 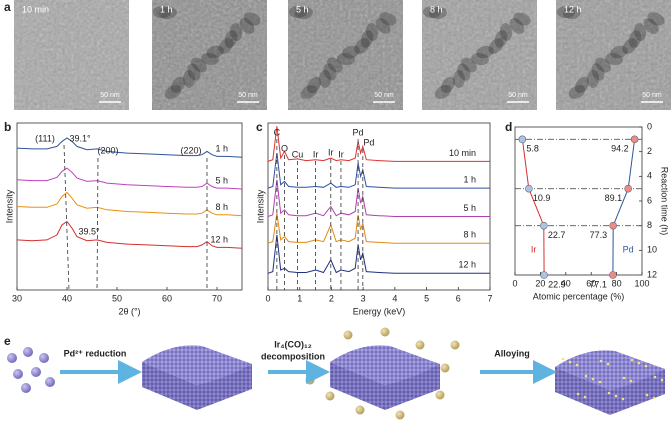 I want to click on value-label: 77.3, so click(x=599, y=235).